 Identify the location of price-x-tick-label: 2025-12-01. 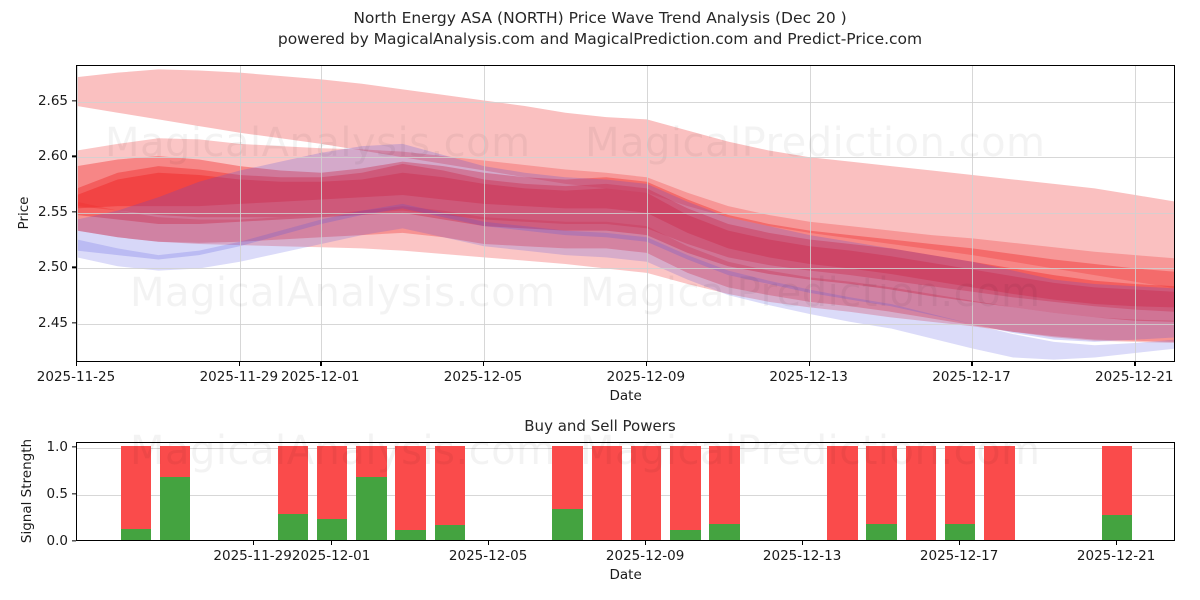
(320, 377).